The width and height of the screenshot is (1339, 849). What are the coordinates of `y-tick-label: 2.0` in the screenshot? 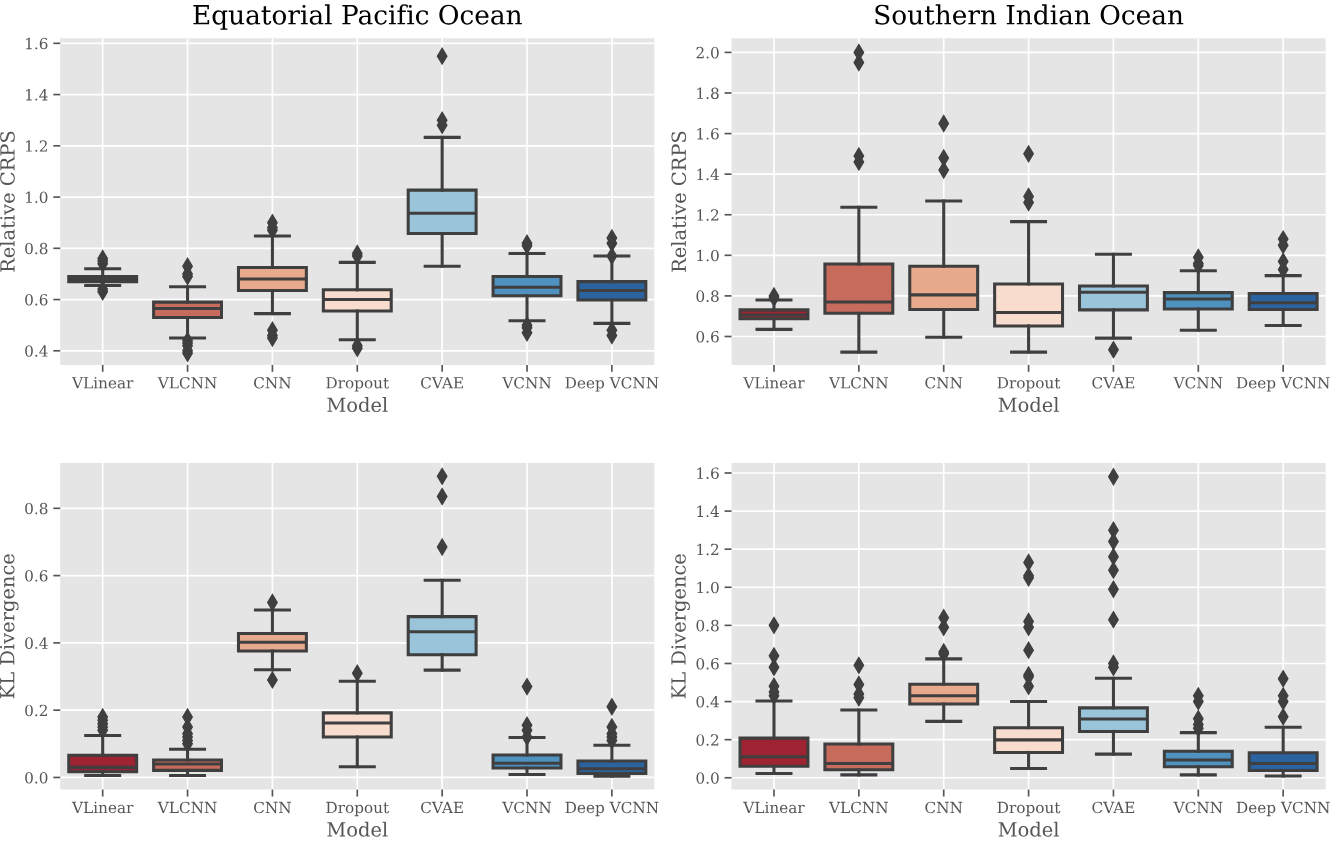 It's located at (707, 52).